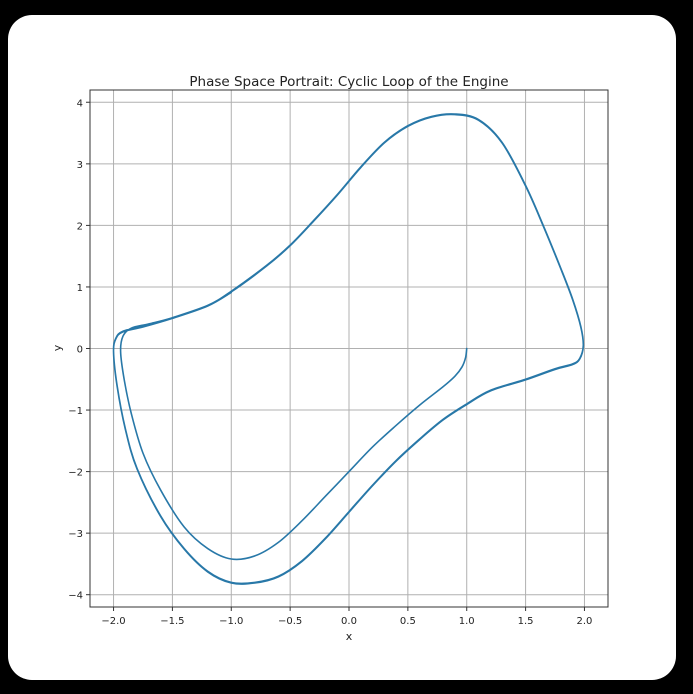  Describe the element at coordinates (467, 621) in the screenshot. I see `x-tick-label: 1.0` at that location.